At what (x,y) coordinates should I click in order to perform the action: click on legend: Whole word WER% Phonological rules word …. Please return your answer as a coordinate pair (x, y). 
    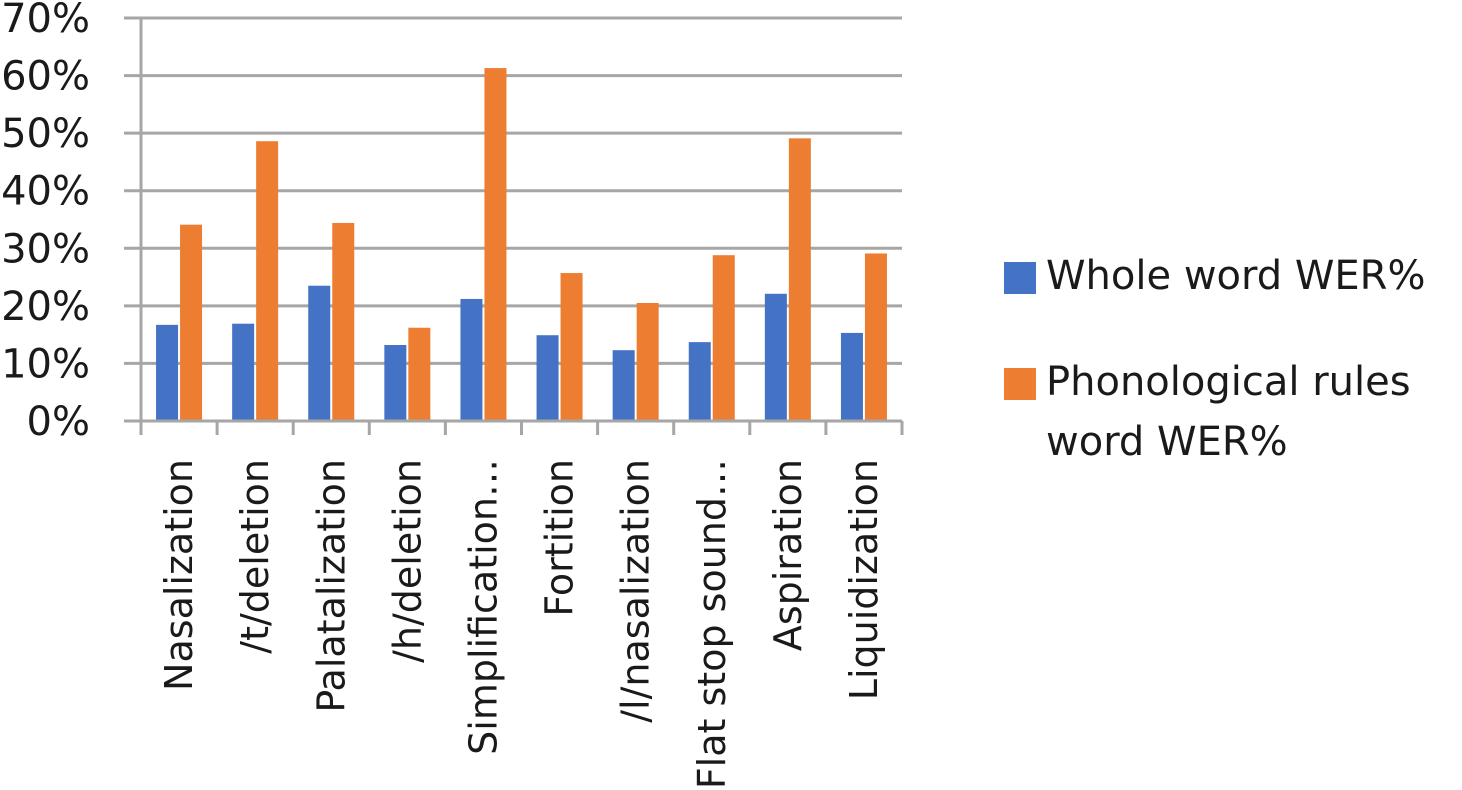
    Looking at the image, I should click on (1229, 382).